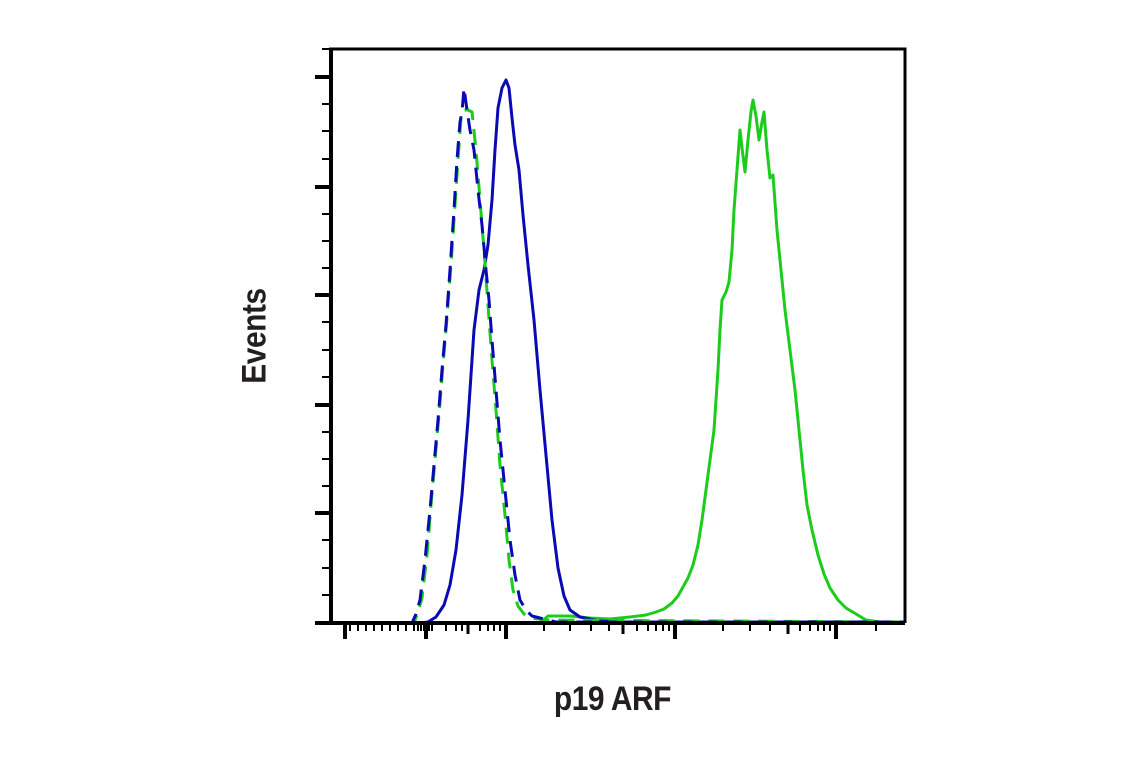 The image size is (1141, 773). Describe the element at coordinates (610, 631) in the screenshot. I see `x-axis-ticks` at that location.